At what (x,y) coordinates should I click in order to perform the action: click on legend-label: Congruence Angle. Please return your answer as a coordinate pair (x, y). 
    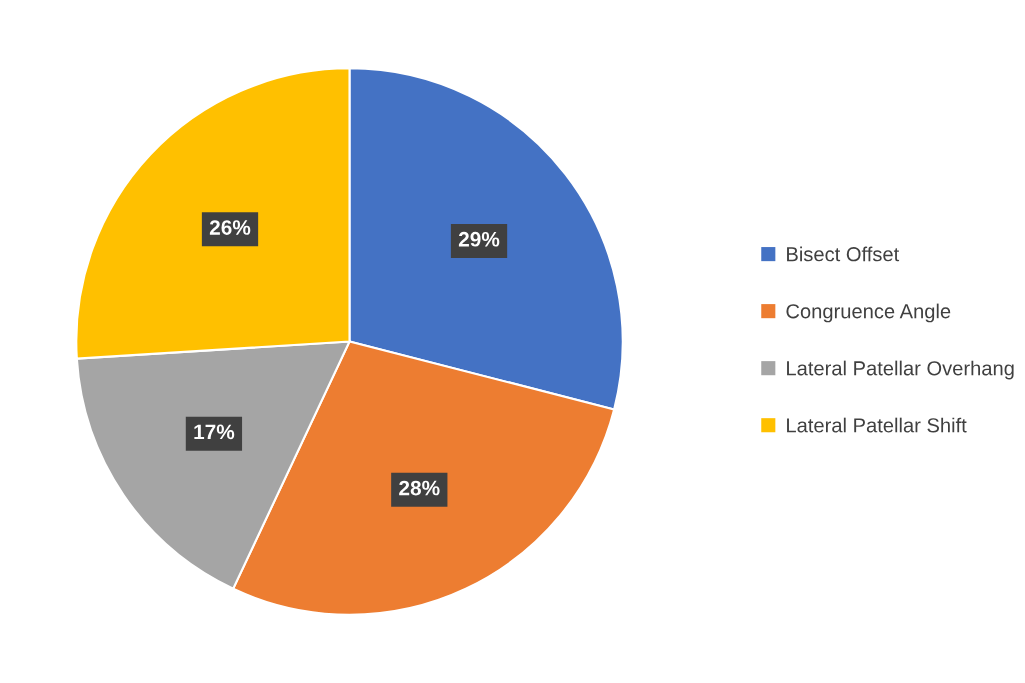
    Looking at the image, I should click on (868, 313).